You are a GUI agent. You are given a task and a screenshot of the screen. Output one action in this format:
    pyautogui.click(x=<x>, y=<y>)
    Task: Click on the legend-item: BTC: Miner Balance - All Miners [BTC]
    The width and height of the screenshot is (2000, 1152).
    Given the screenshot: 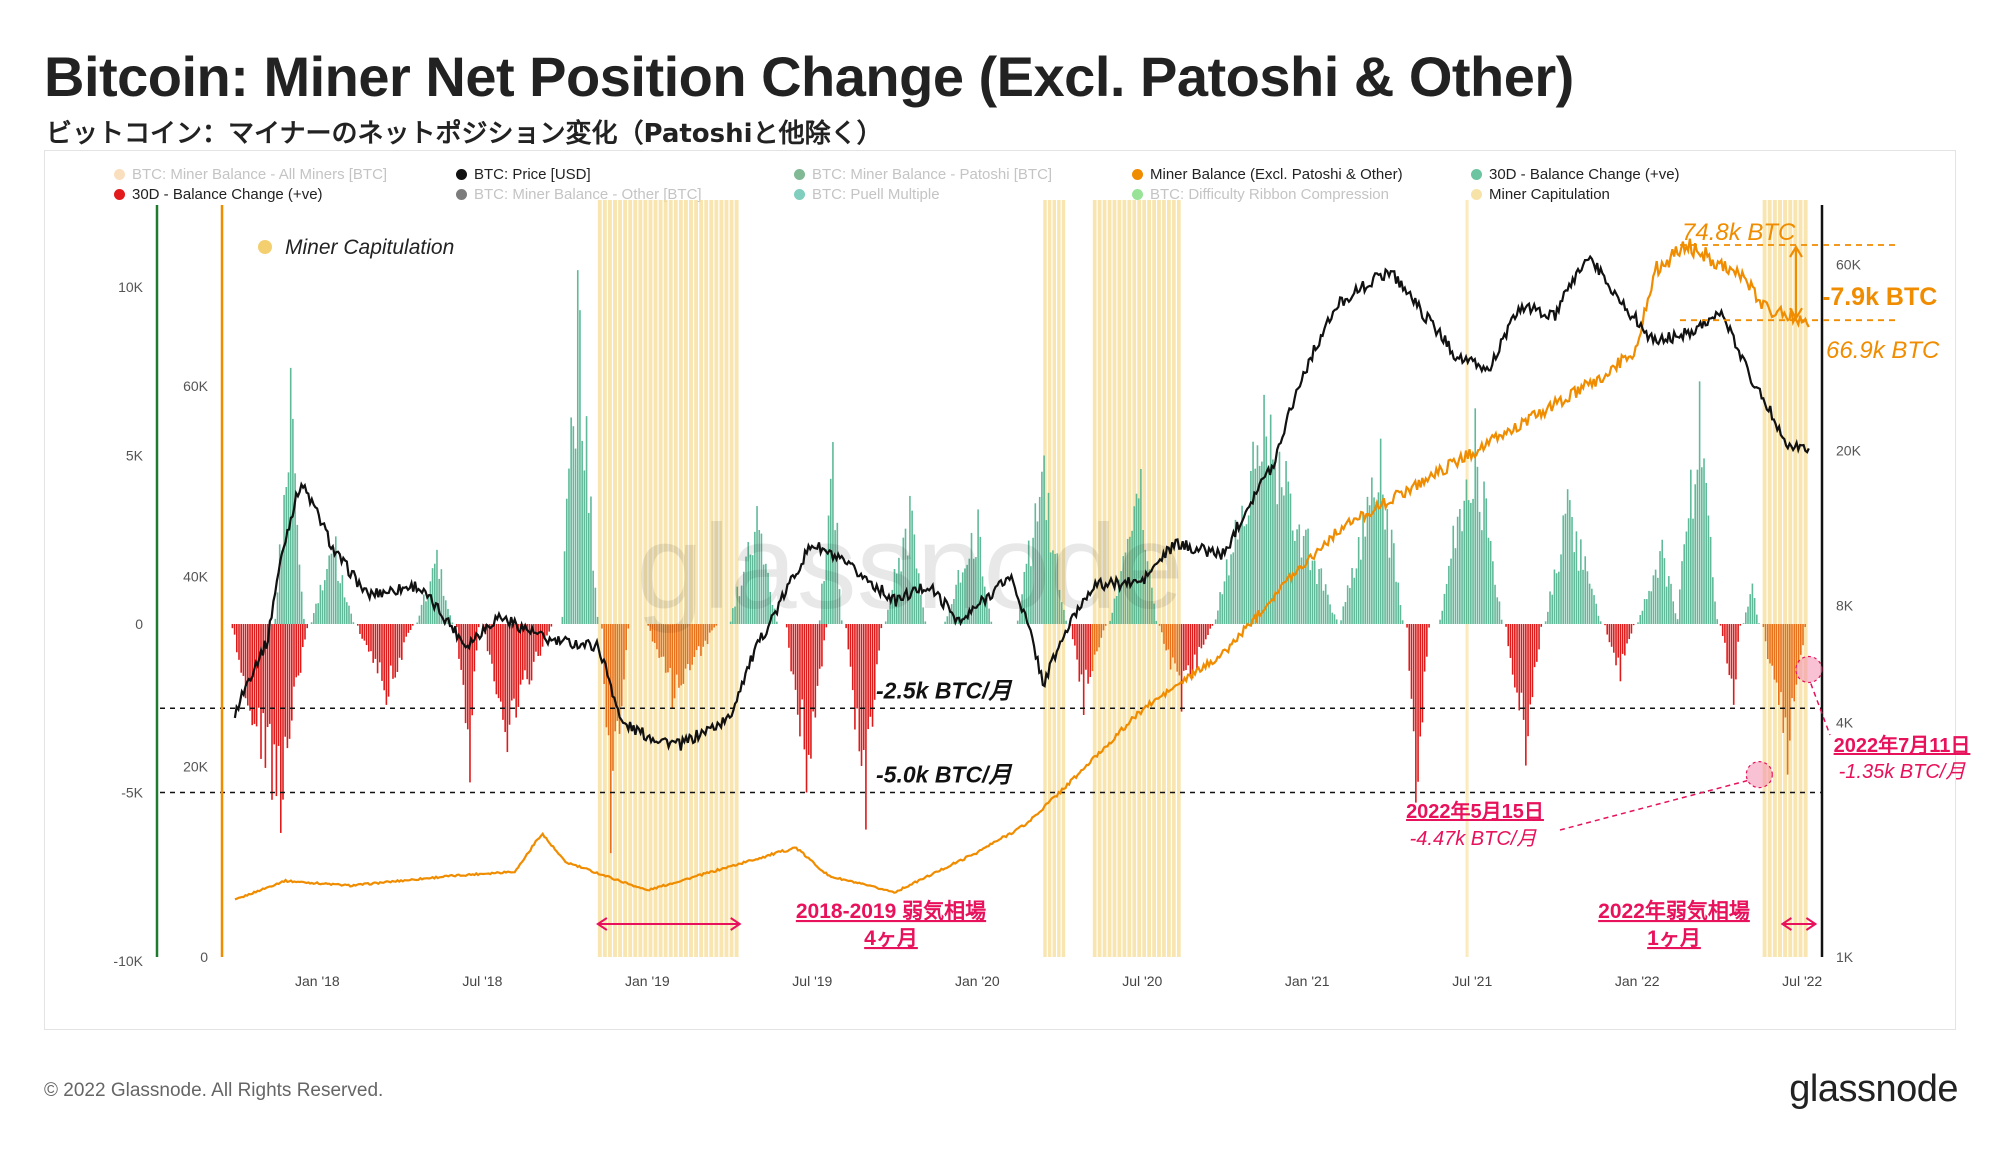 What is the action you would take?
    pyautogui.click(x=250, y=174)
    